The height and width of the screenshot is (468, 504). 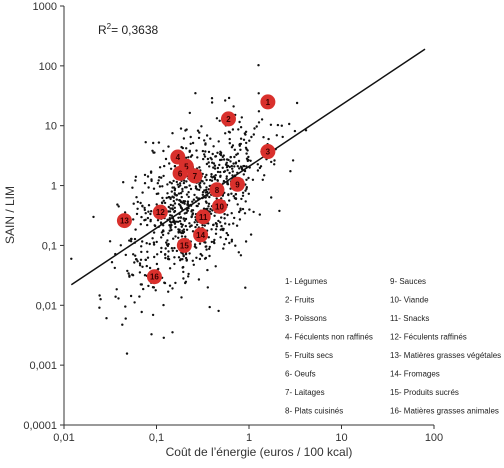 I want to click on legend-entry: 11- Snacks, so click(x=409, y=318).